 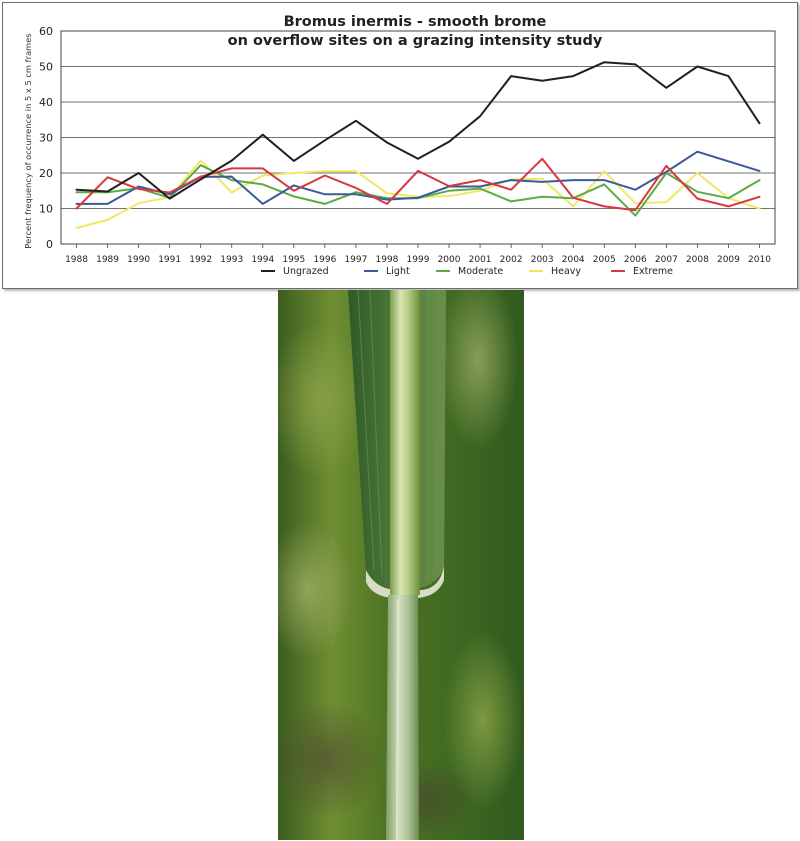 I want to click on legend-label-ungrazed: Ungrazed, so click(x=306, y=271).